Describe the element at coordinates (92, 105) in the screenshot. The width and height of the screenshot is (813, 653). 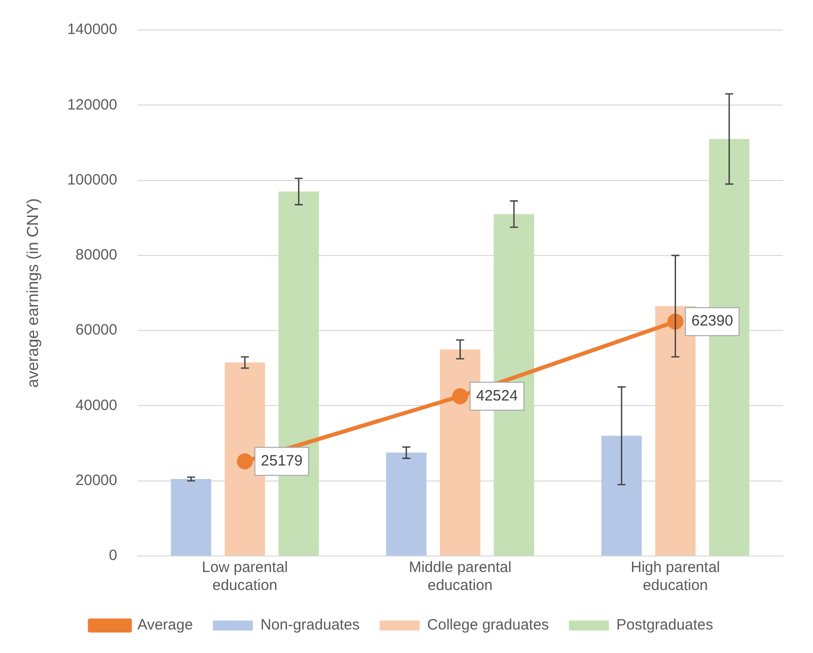
I see `y-tick-label: 120000` at that location.